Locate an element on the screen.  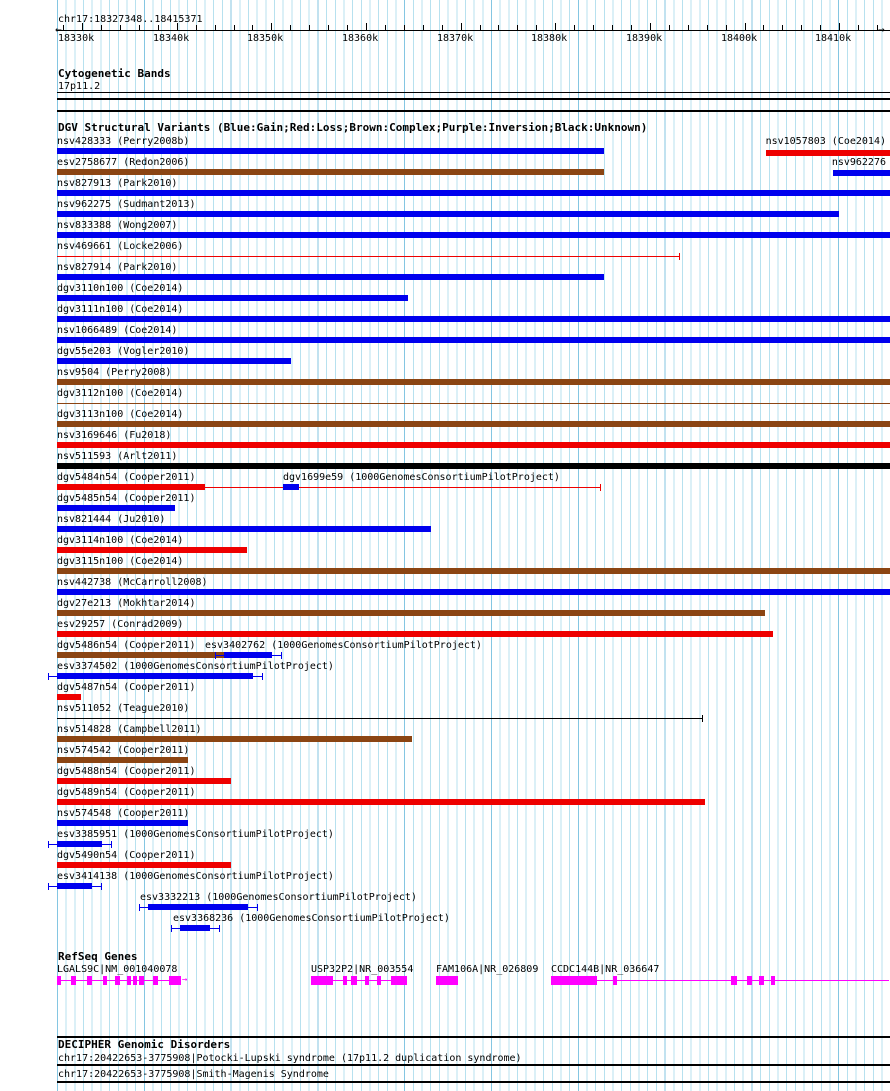
dgv-track-label: dgv3115n100 (Coe2014) is located at coordinates (120, 561).